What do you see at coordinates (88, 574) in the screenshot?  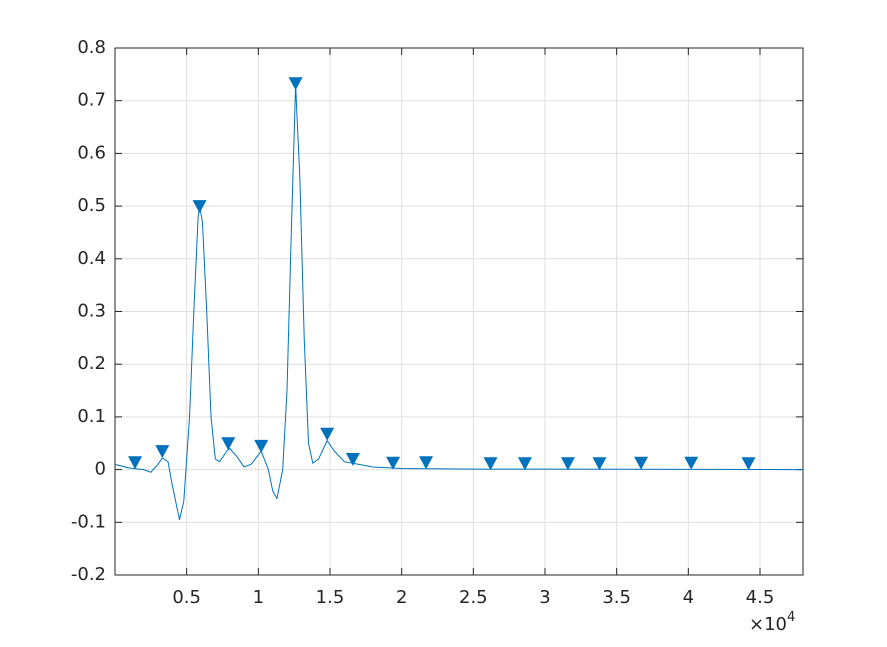 I see `y-tick-label: -0.2` at bounding box center [88, 574].